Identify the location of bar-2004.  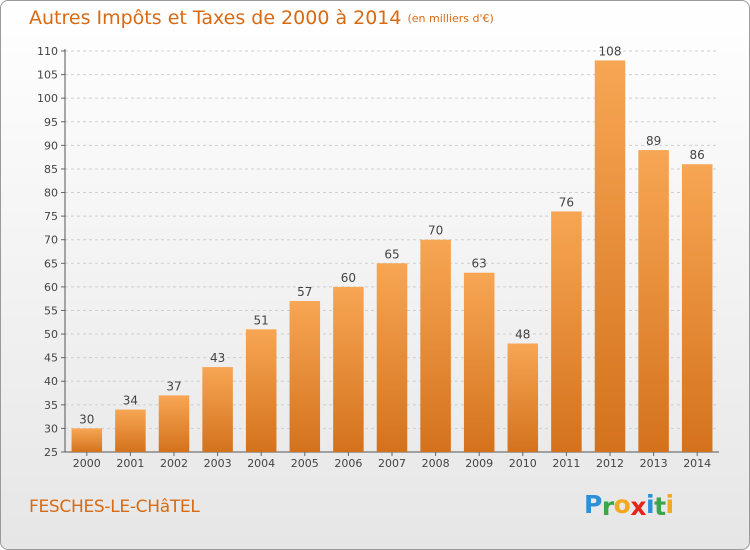
(261, 390).